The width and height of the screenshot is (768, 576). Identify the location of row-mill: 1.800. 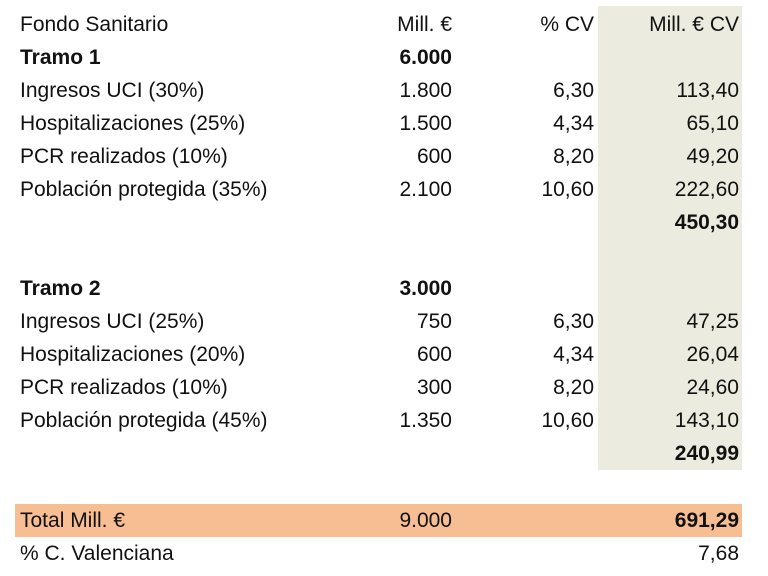
(425, 90).